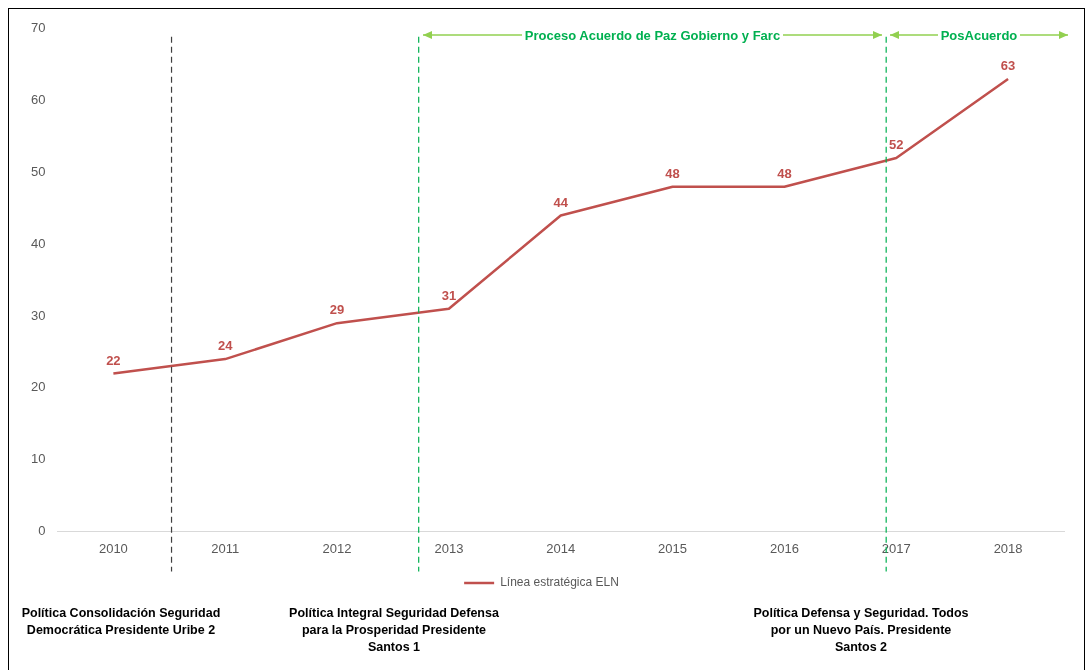 This screenshot has height=670, width=1091. Describe the element at coordinates (38, 171) in the screenshot. I see `y-tick-label: 50` at that location.